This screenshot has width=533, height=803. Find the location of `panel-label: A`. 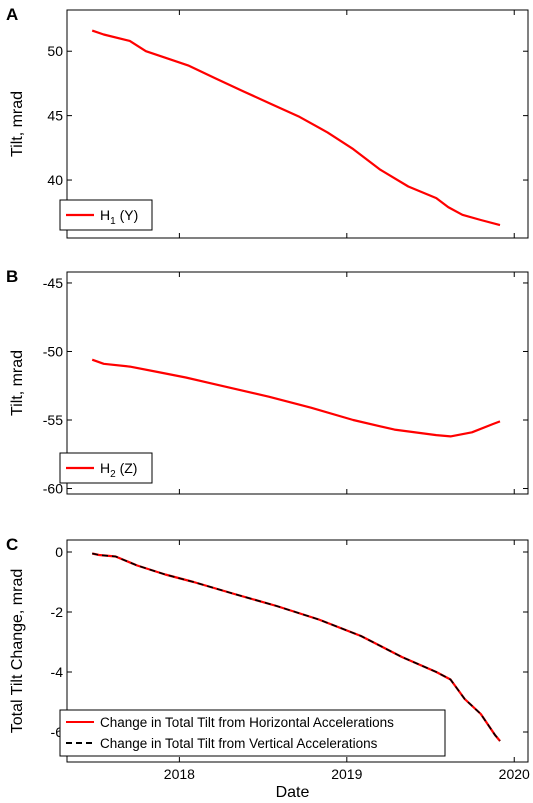

panel-label: A is located at coordinates (12, 14).